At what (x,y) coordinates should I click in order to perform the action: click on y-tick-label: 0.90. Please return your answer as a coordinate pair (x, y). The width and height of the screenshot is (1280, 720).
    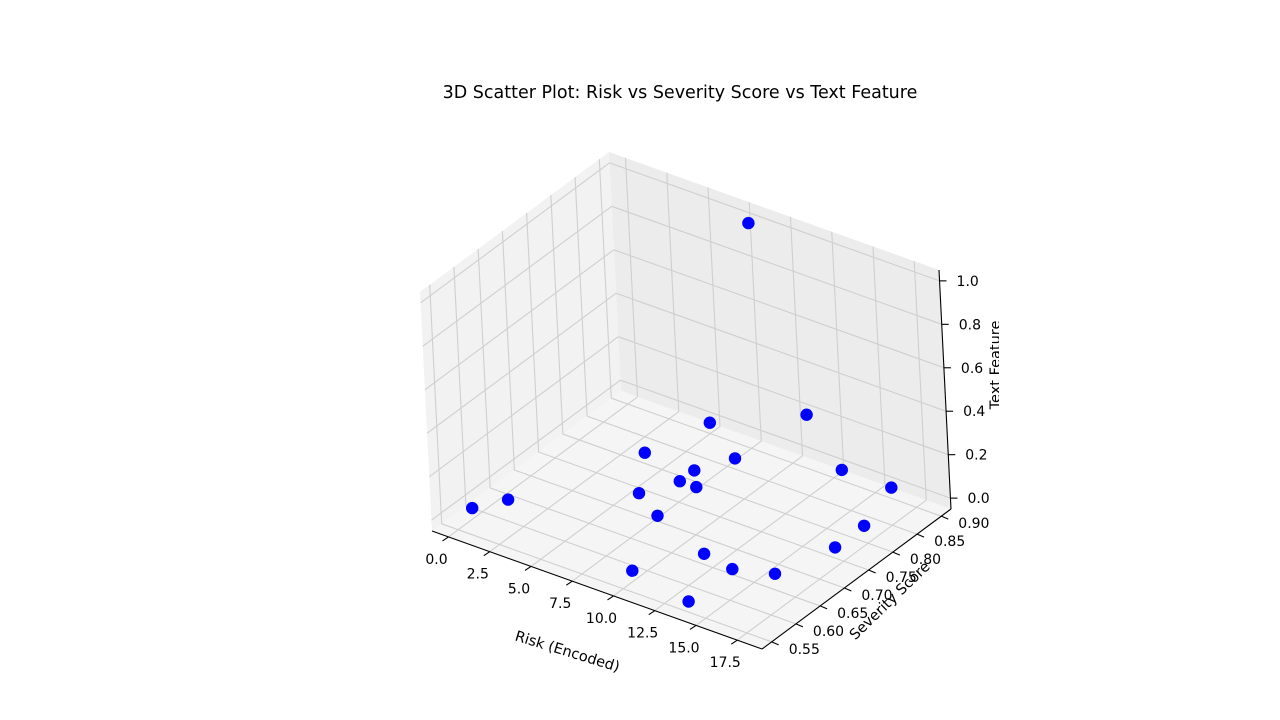
    Looking at the image, I should click on (973, 524).